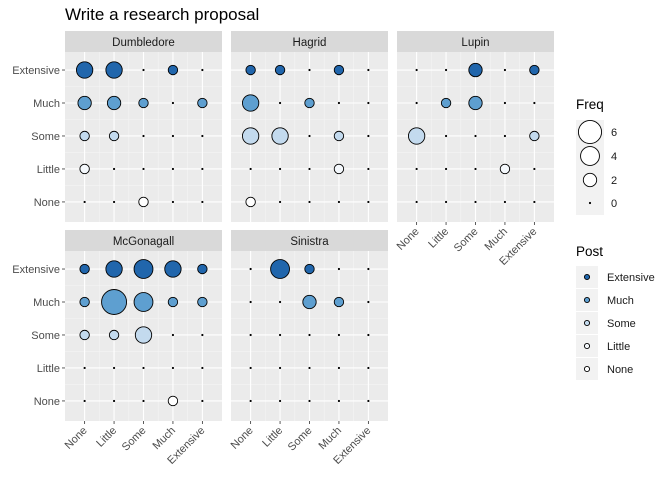 This screenshot has width=672, height=480. I want to click on legend-size-symbol, so click(590, 180).